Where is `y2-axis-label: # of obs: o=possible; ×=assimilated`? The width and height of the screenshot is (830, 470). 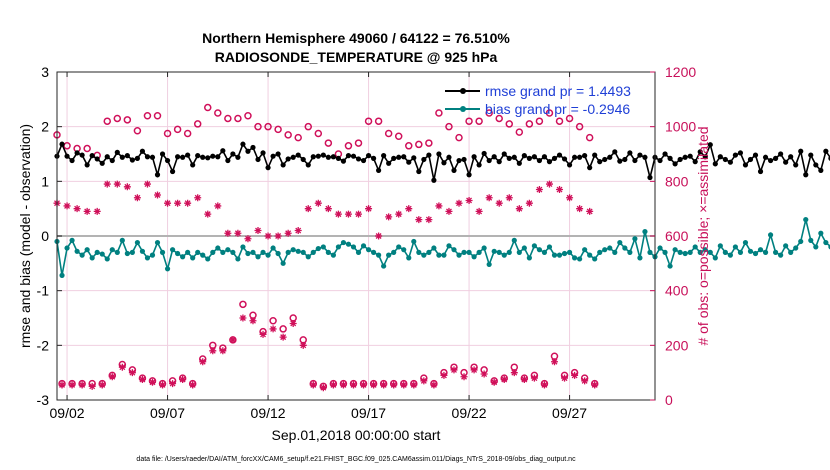 y2-axis-label: # of obs: o=possible; ×=assimilated is located at coordinates (703, 235).